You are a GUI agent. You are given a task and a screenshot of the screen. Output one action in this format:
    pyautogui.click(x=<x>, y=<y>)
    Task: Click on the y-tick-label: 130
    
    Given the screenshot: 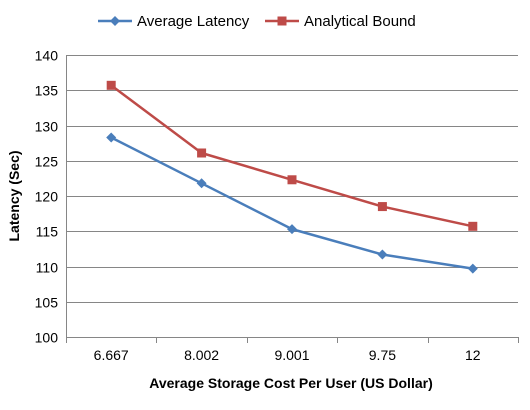 What is the action you would take?
    pyautogui.click(x=47, y=127)
    